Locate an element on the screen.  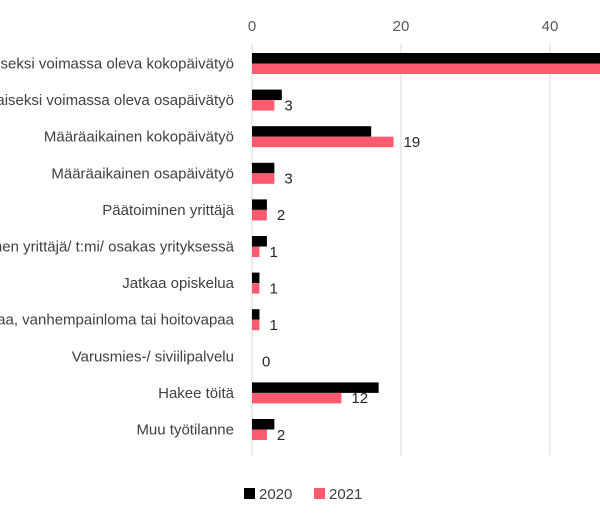
data-label: 19 is located at coordinates (412, 142).